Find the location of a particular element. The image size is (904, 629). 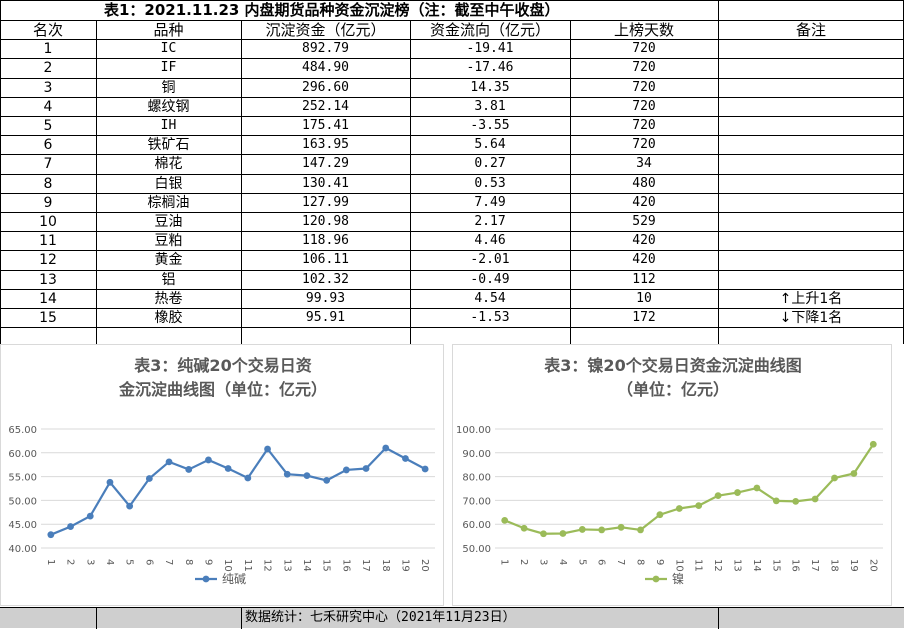

cell-fund: 147.29 is located at coordinates (325, 164).